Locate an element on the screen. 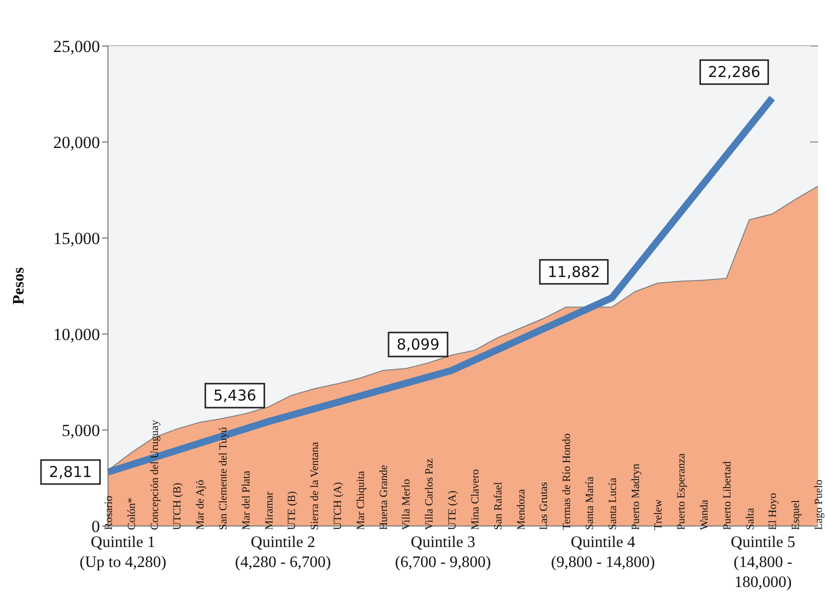  x-tick-label: Puerto Esperanza is located at coordinates (682, 491).